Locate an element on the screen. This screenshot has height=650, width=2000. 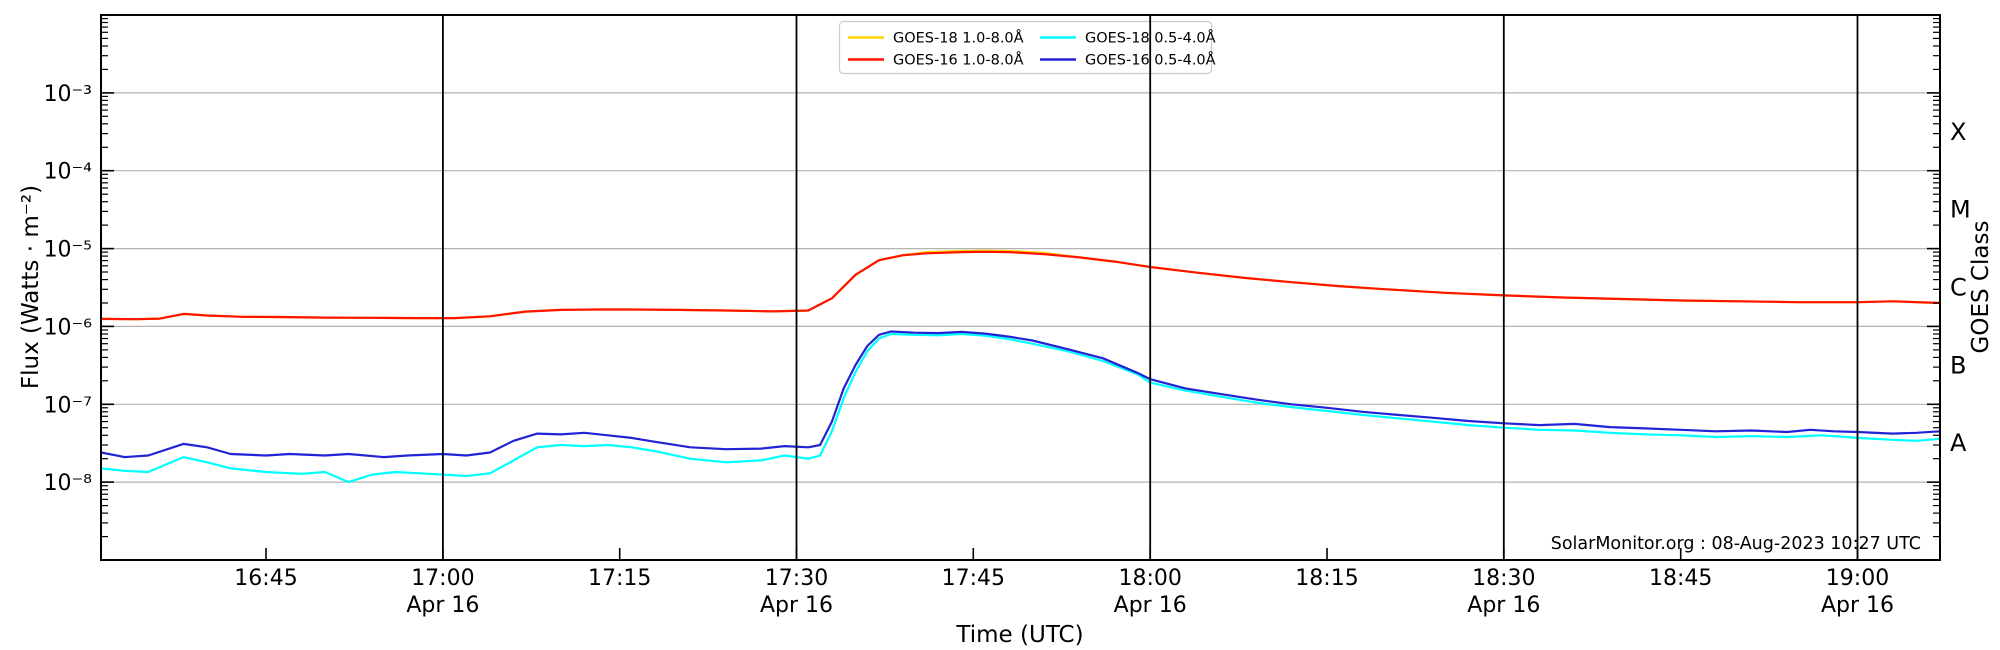
x-axis-label: Time (UTC) is located at coordinates (1019, 635).